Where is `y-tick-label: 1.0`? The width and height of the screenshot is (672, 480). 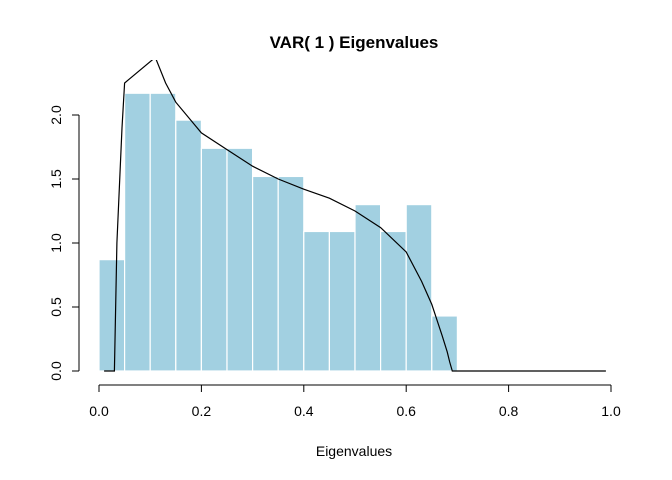 y-tick-label: 1.0 is located at coordinates (56, 243).